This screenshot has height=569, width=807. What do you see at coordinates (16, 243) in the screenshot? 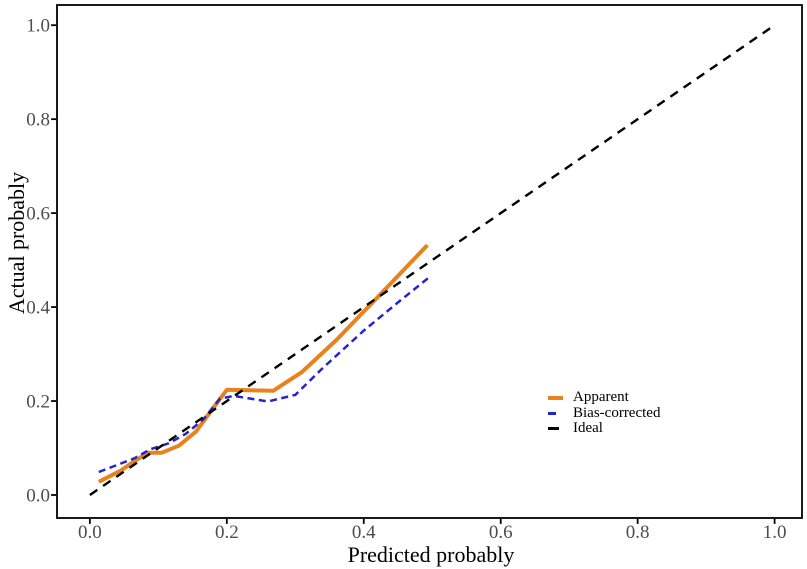
I see `y-axis-title: Actual probably` at bounding box center [16, 243].